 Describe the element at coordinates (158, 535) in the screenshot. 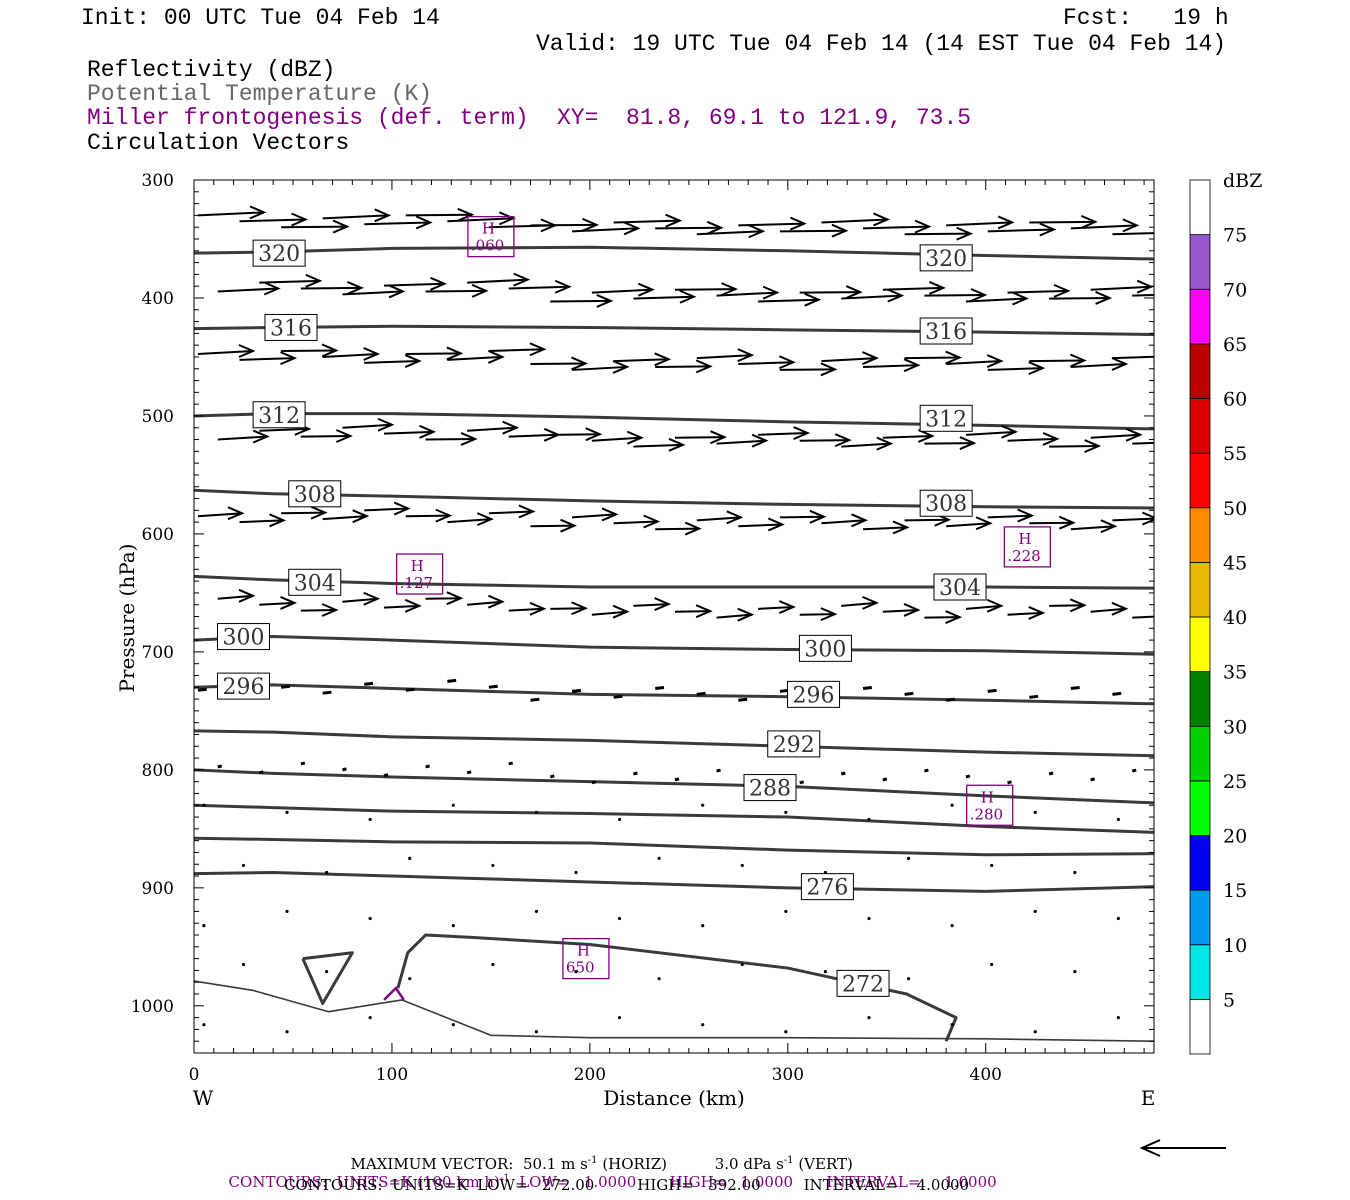

I see `y-tick-label: 600` at that location.